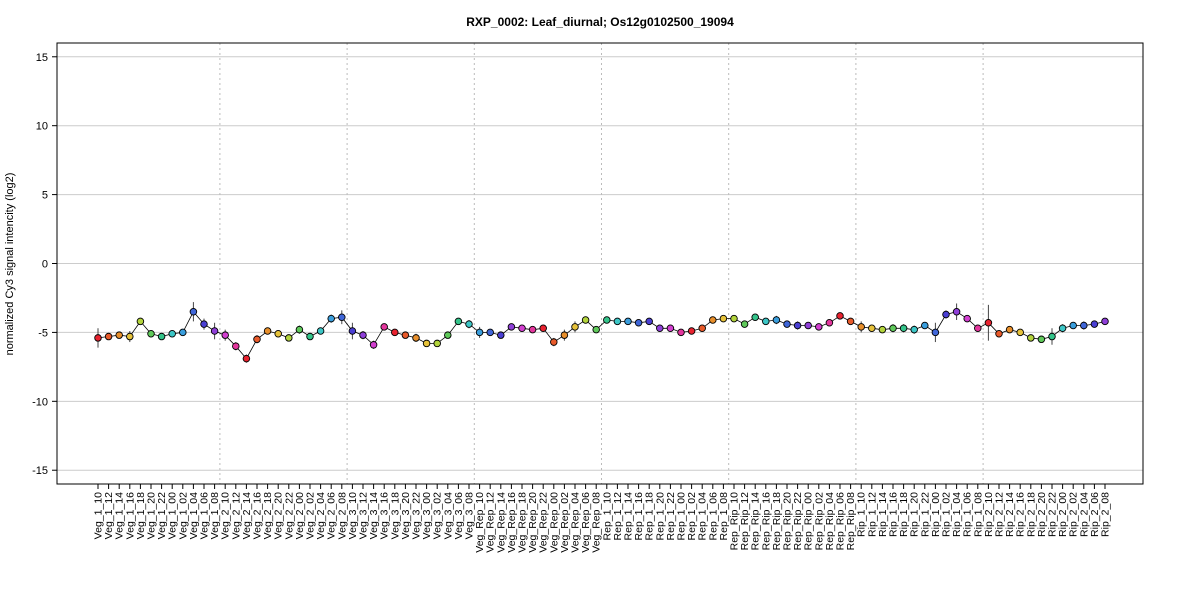 Image resolution: width=1200 pixels, height=600 pixels. Describe the element at coordinates (862, 514) in the screenshot. I see `x-tick-label: Rip_1_10` at that location.